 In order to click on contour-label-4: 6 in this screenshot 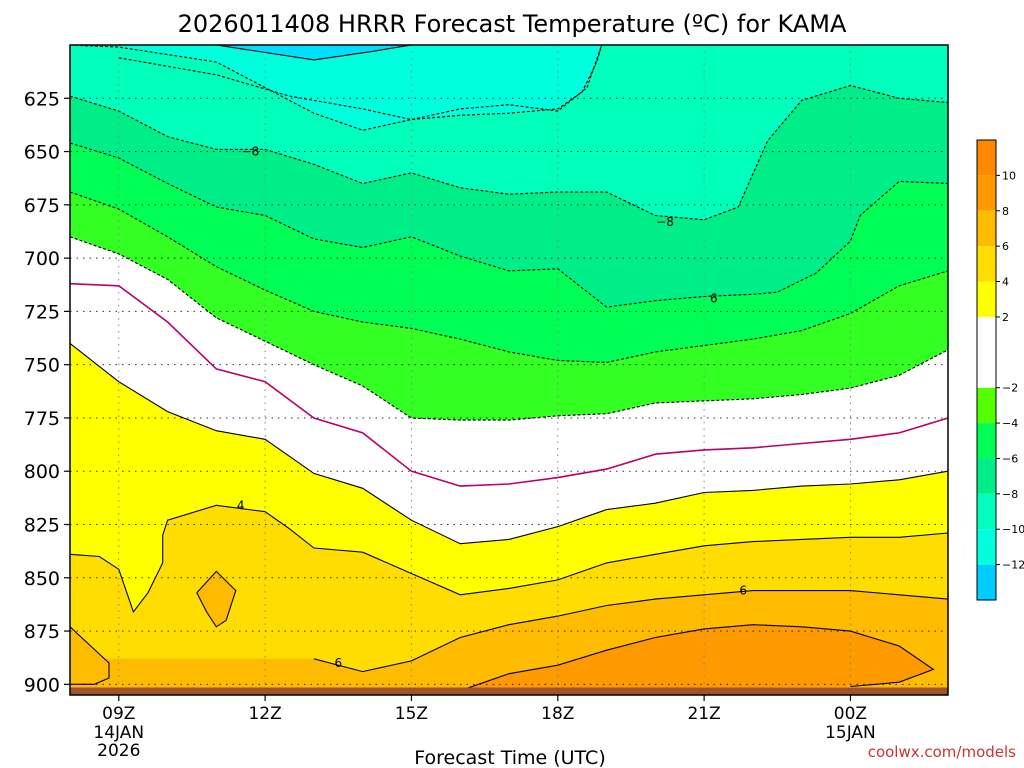, I will do `click(743, 591)`.